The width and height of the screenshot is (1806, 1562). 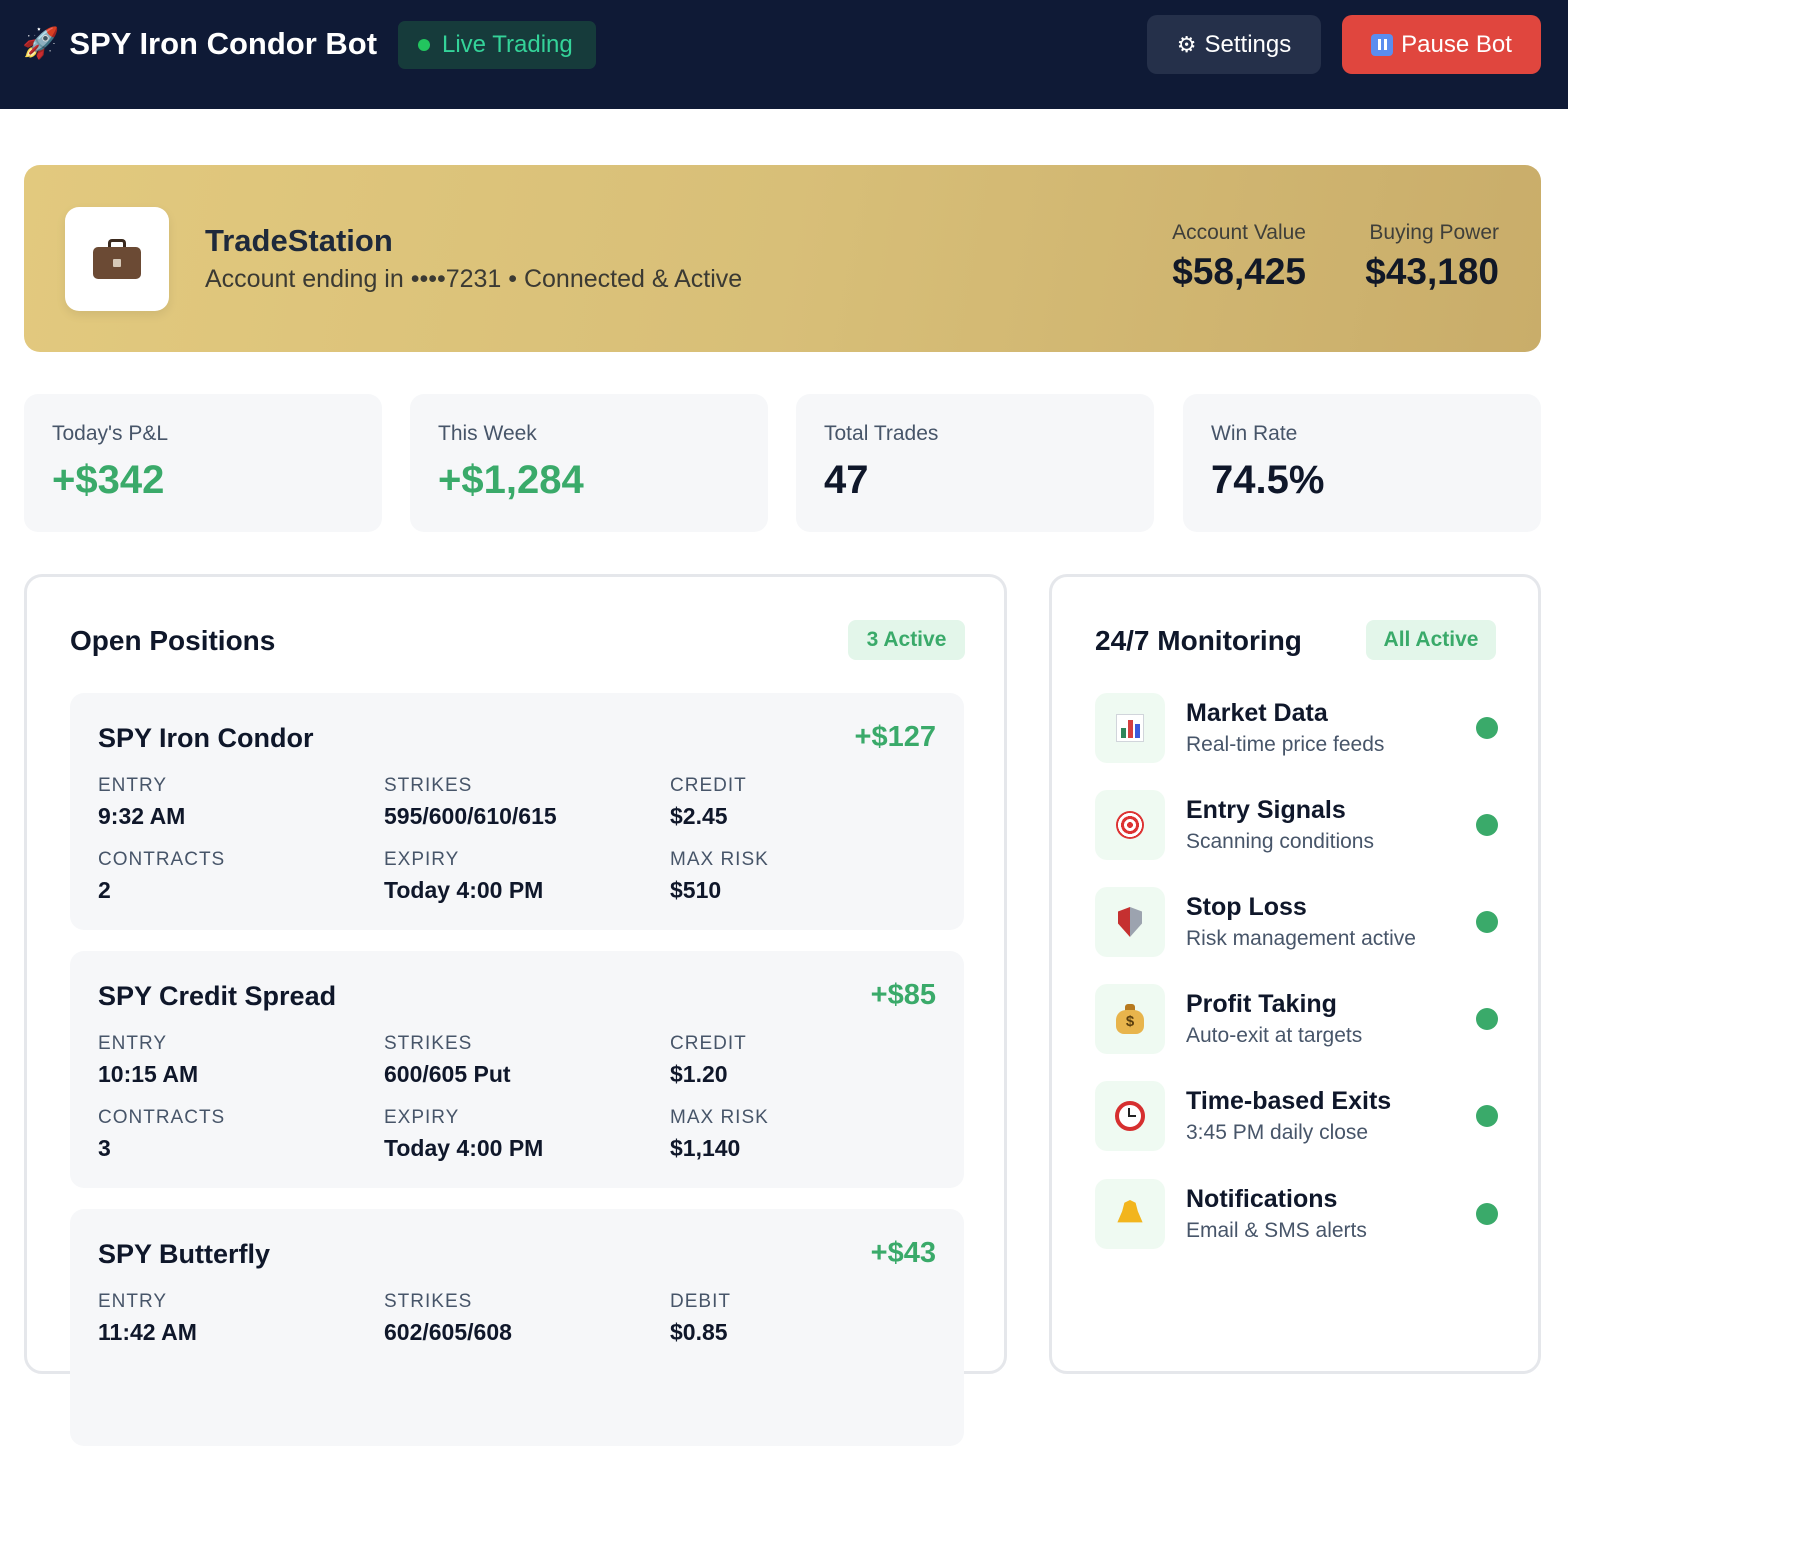 What do you see at coordinates (1280, 841) in the screenshot?
I see `monitor-subtitle: Scanning conditions` at bounding box center [1280, 841].